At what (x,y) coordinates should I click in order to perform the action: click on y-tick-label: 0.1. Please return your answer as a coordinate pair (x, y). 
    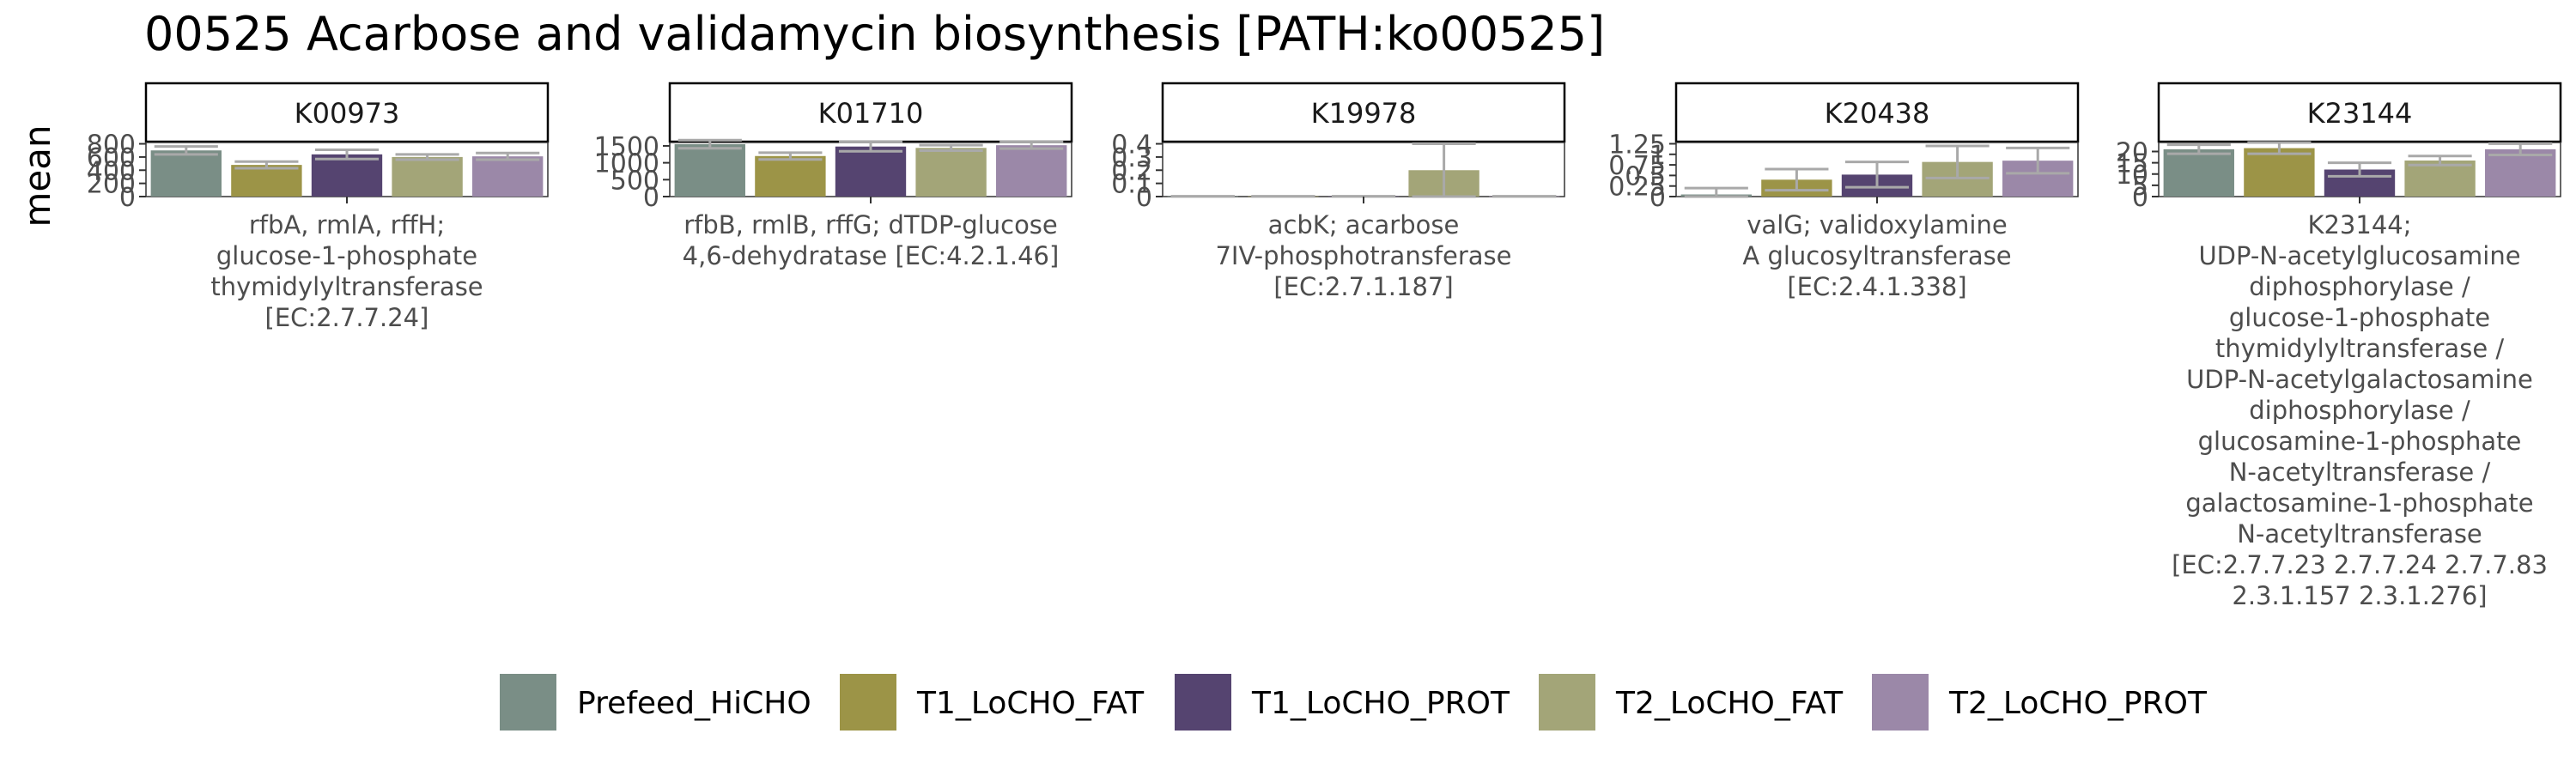
    Looking at the image, I should click on (1131, 185).